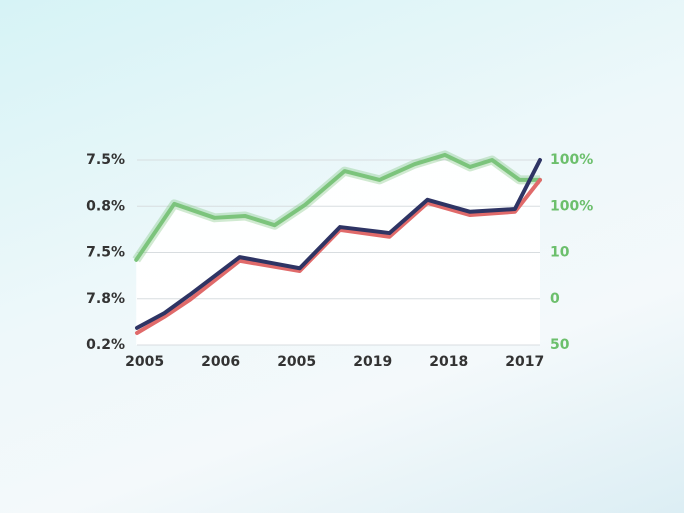  Describe the element at coordinates (560, 253) in the screenshot. I see `y2-tick-label: 10` at that location.